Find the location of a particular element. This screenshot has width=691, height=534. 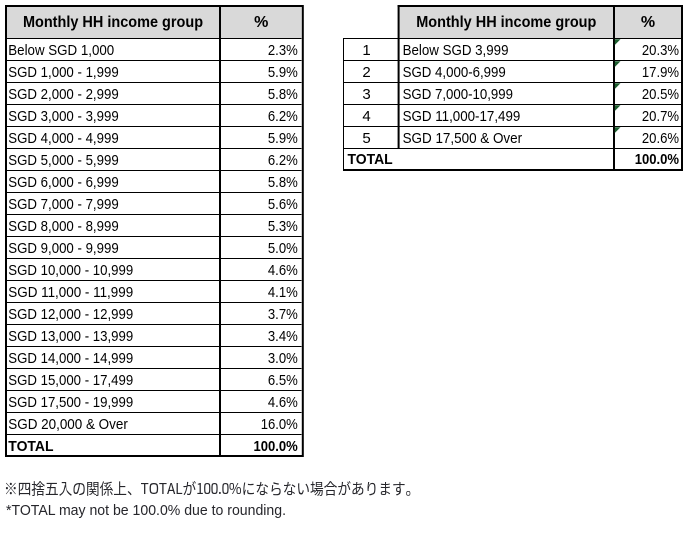

svg-text: SGD 11,000 - 11,999 is located at coordinates (70, 292).